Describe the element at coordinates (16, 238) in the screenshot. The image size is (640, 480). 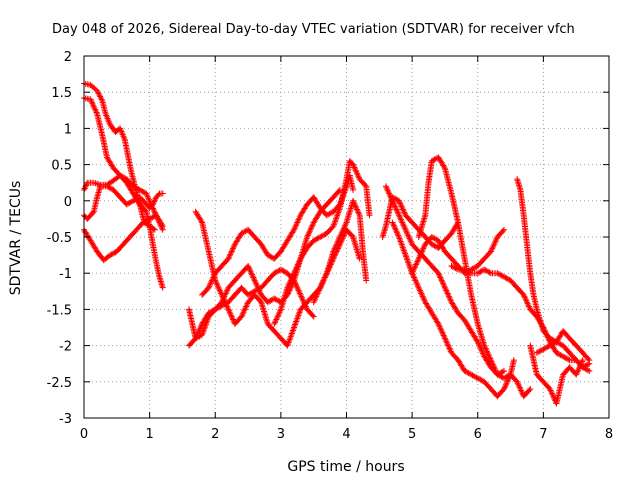
I see `y-axis-label: SDTVAR / TECUs` at that location.